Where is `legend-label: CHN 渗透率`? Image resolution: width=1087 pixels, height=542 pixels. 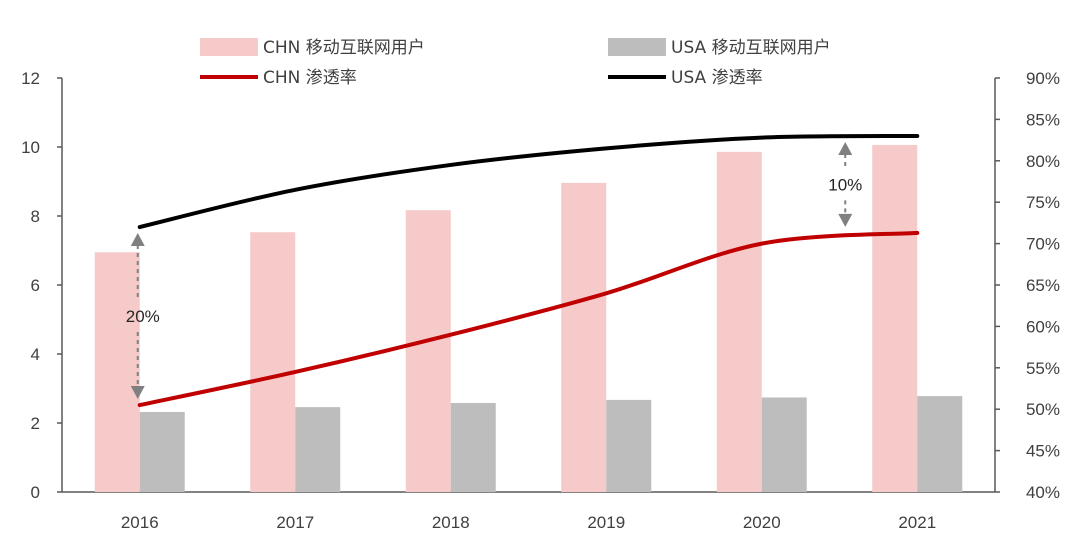 legend-label: CHN 渗透率 is located at coordinates (310, 78).